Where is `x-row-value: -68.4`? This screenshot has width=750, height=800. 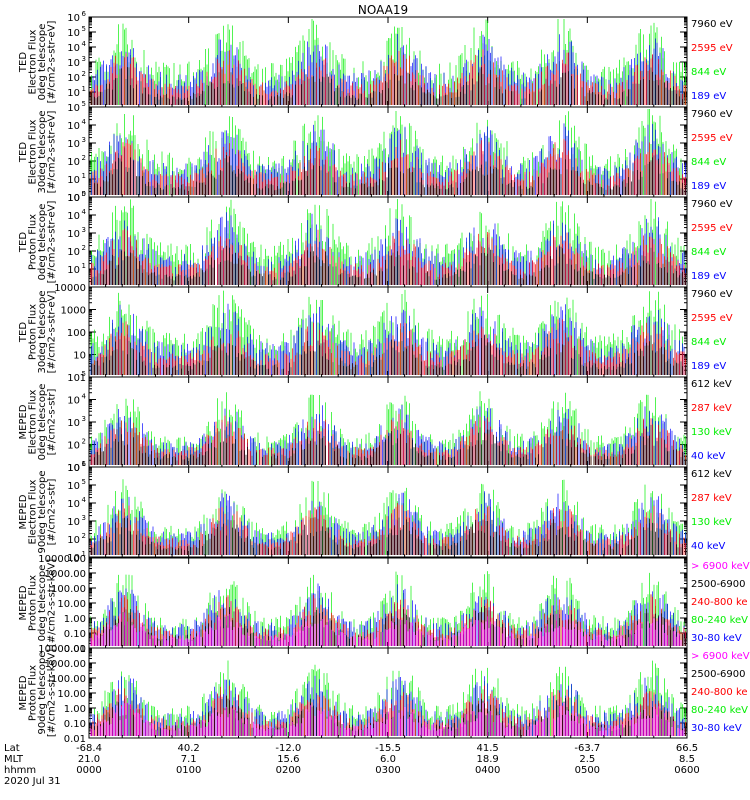
x-row-value: -68.4 is located at coordinates (89, 748).